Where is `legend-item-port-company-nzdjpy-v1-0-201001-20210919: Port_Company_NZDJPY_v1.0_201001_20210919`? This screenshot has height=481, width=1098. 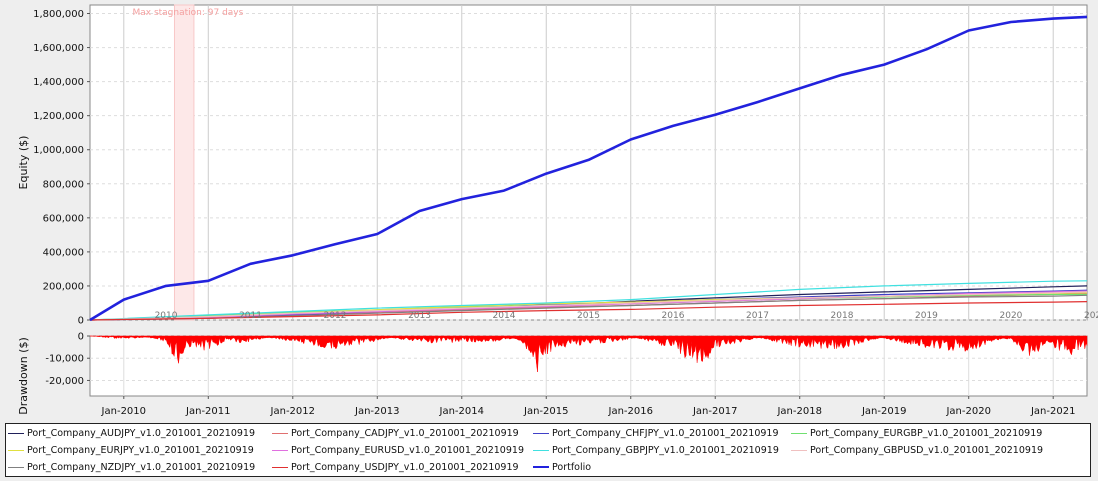 legend-item-port-company-nzdjpy-v1-0-201001-20210919: Port_Company_NZDJPY_v1.0_201001_20210919 is located at coordinates (131, 467).